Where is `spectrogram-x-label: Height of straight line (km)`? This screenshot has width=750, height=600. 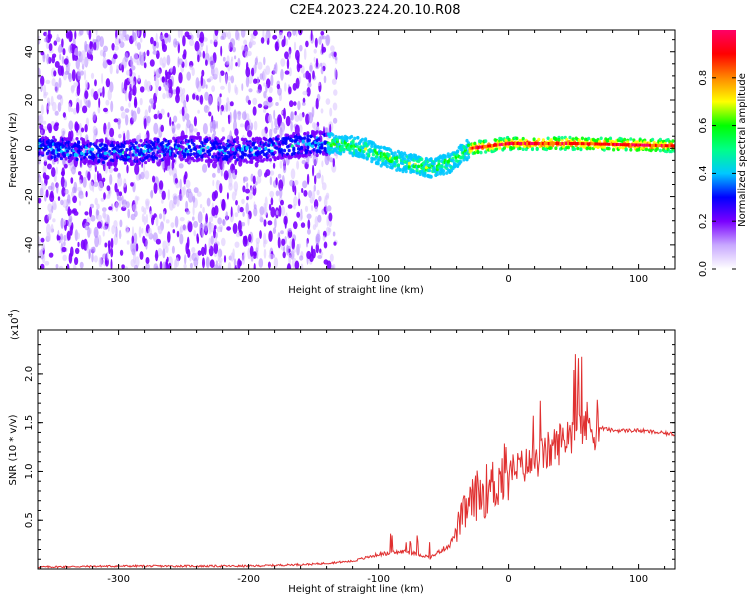
spectrogram-x-label: Height of straight line (km) is located at coordinates (356, 290).